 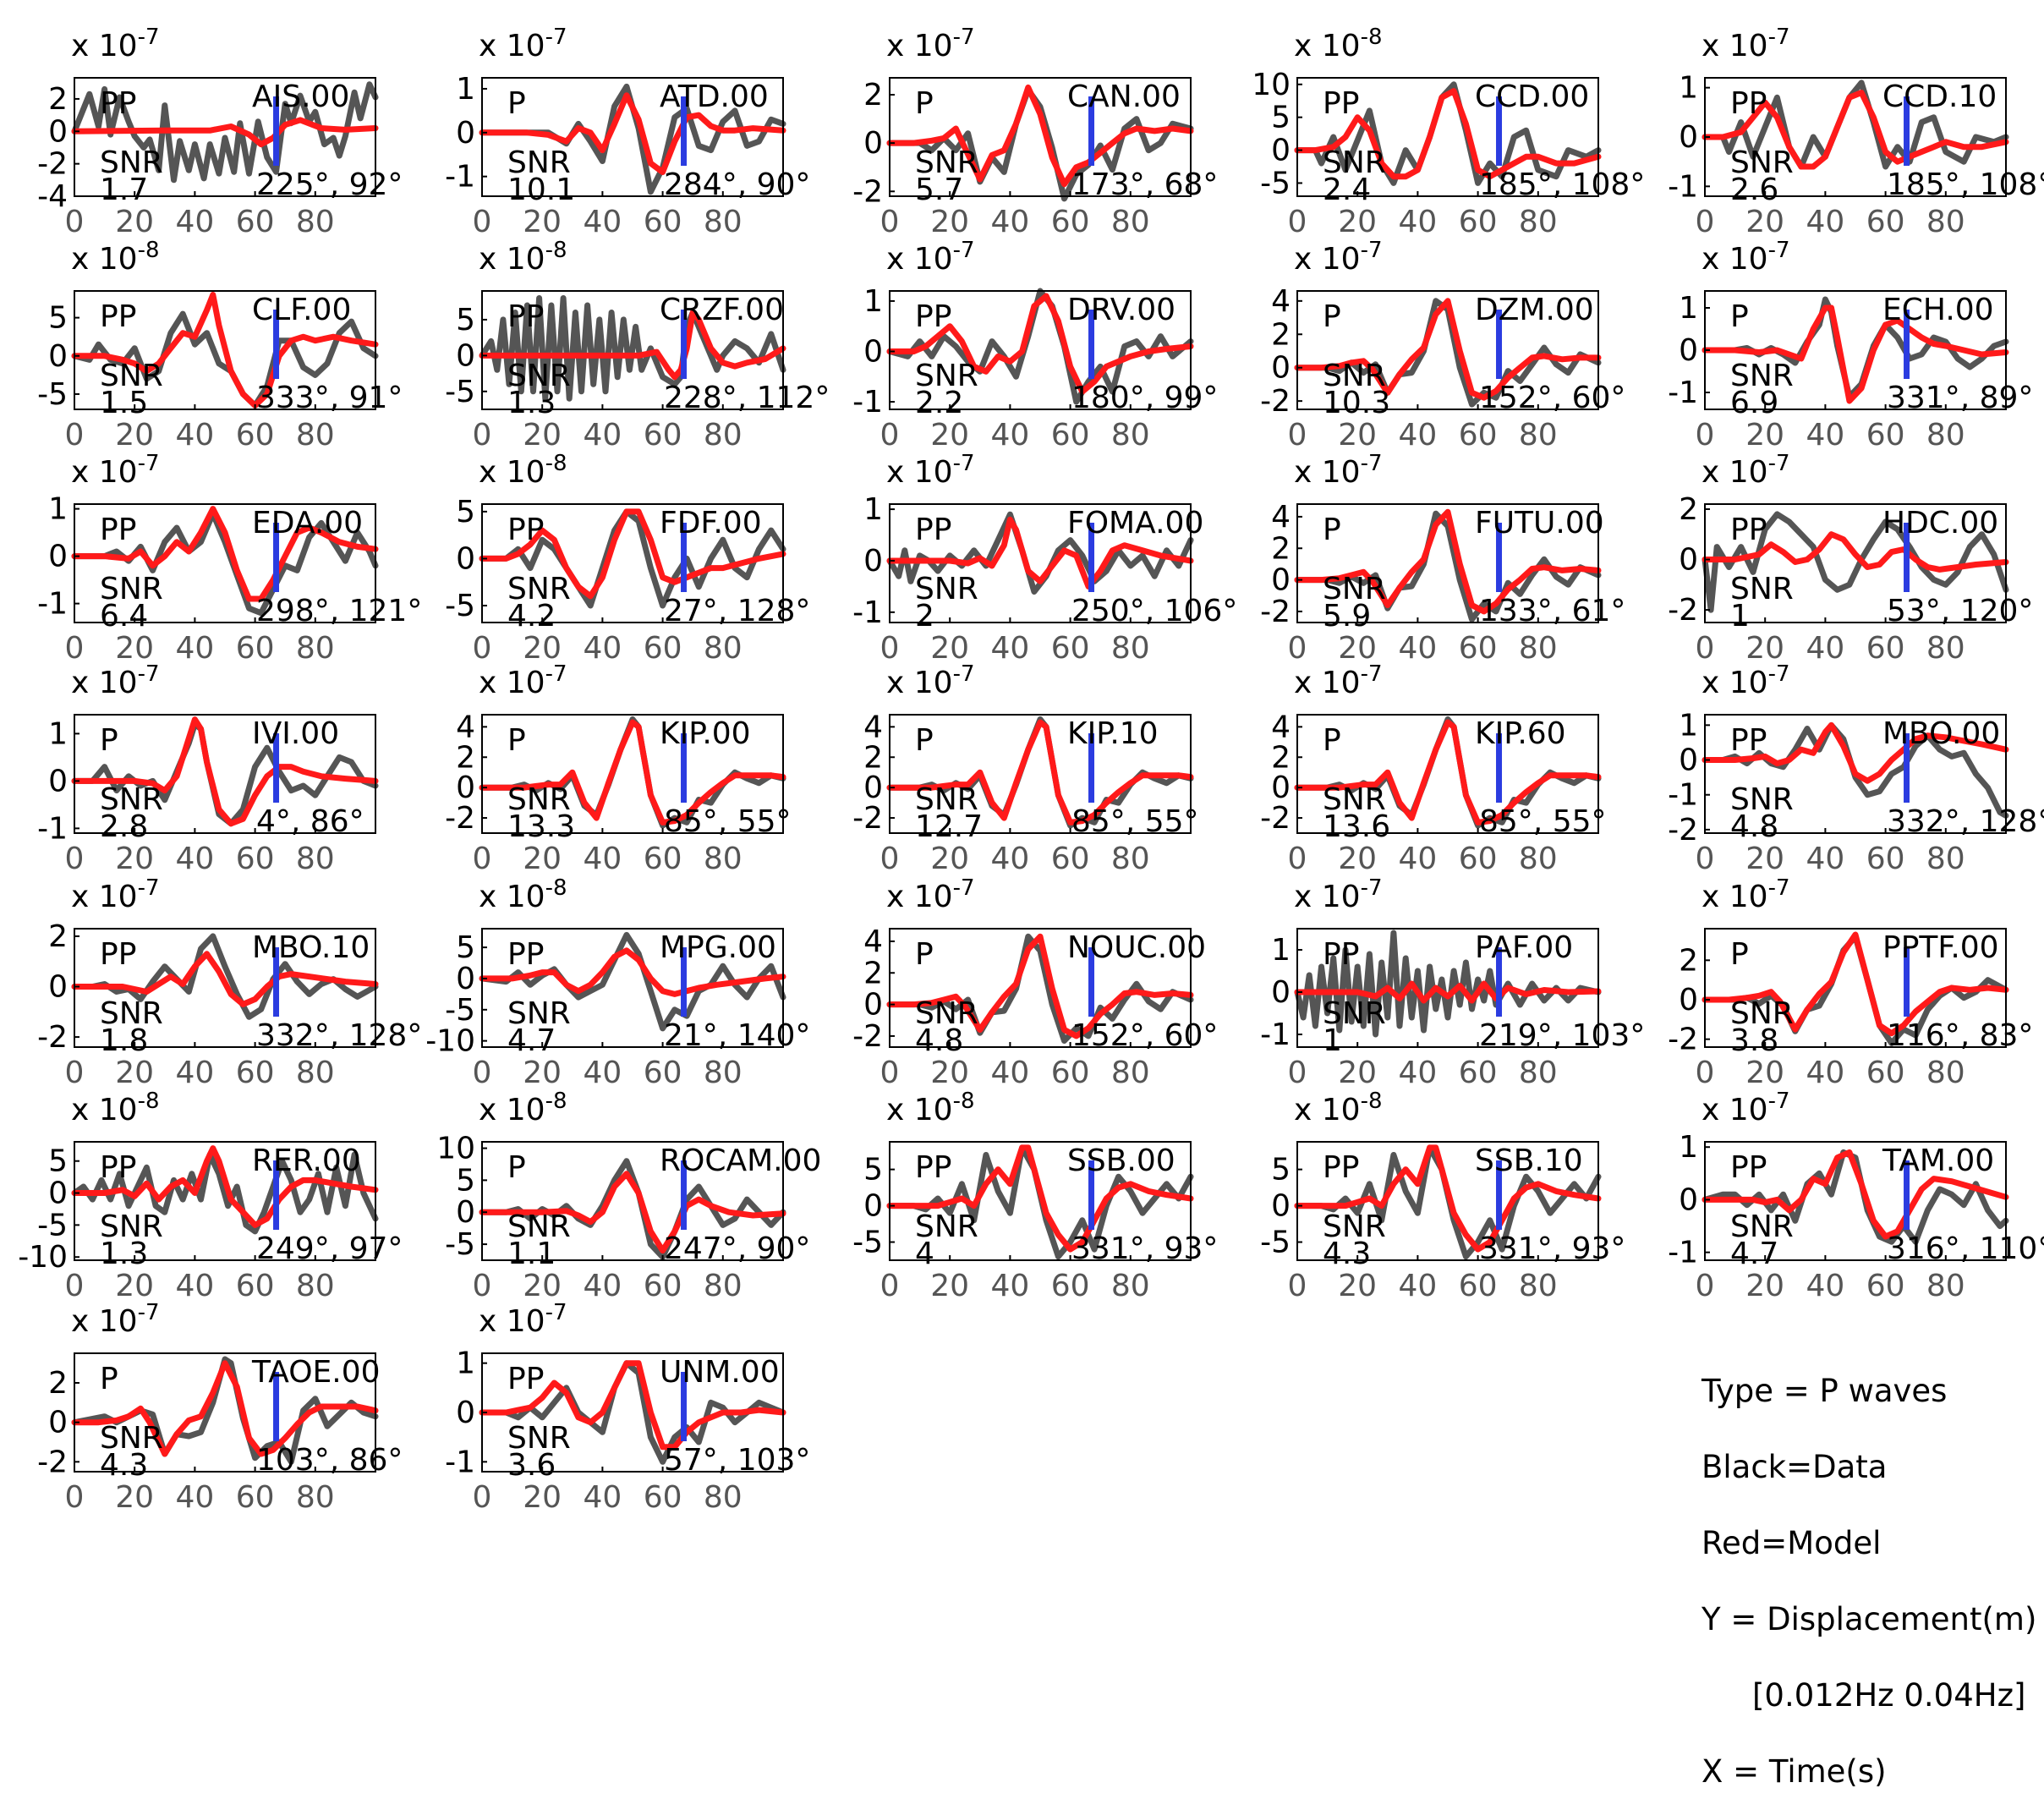 What do you see at coordinates (310, 822) in the screenshot?
I see `az-dist-label: 4°, 86°` at bounding box center [310, 822].